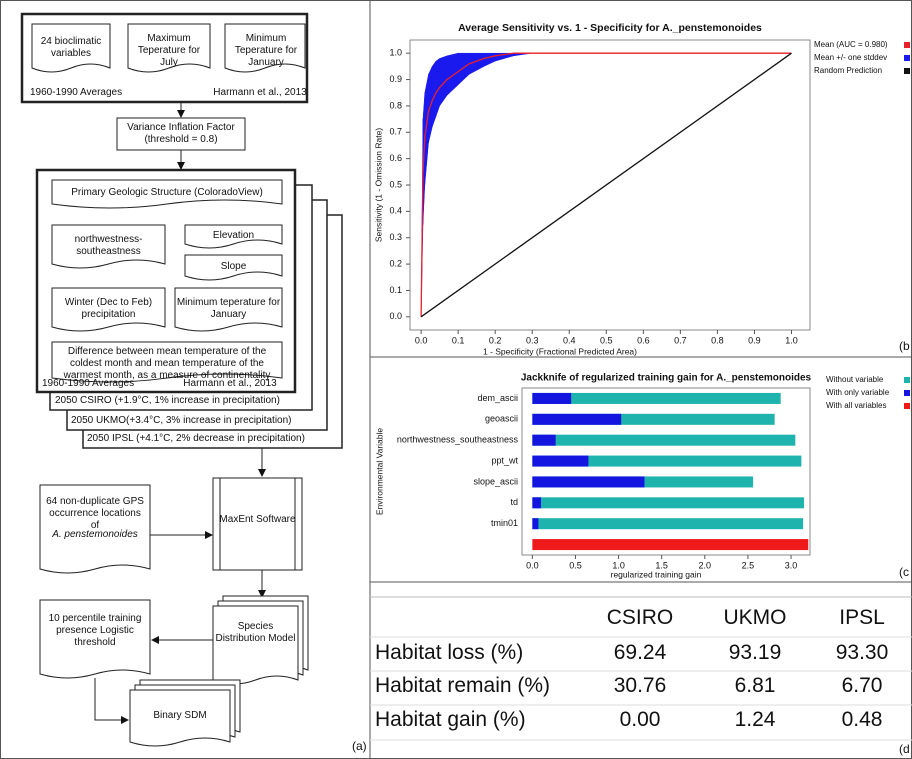 The image size is (912, 759). I want to click on y-tick-label: northwestness_southeastness, so click(458, 440).